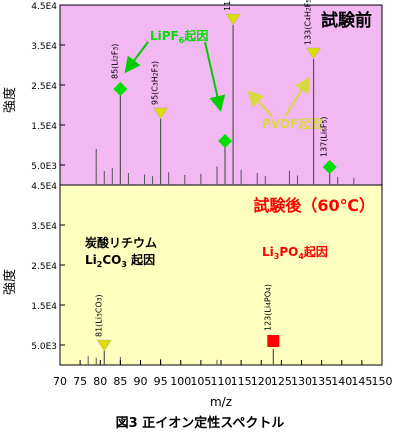 The image size is (400, 440). Describe the element at coordinates (60, 381) in the screenshot. I see `x-tick-label: 70` at that location.